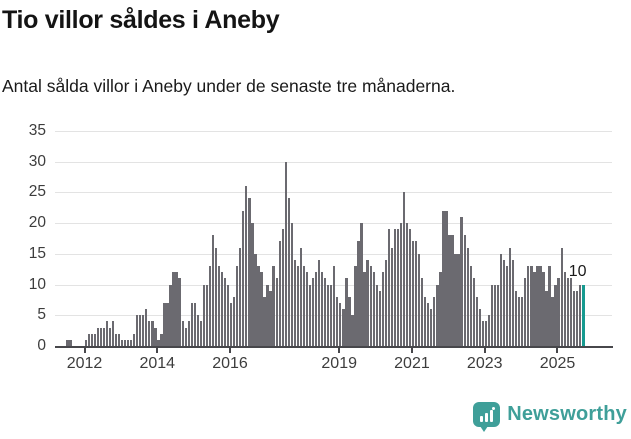 The height and width of the screenshot is (439, 631). What do you see at coordinates (583, 315) in the screenshot?
I see `bar-current` at bounding box center [583, 315].